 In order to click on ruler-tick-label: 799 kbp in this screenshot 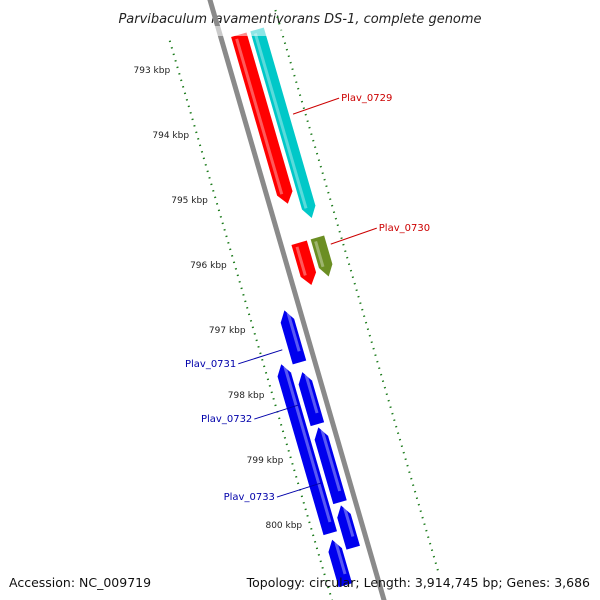, I will do `click(265, 461)`.